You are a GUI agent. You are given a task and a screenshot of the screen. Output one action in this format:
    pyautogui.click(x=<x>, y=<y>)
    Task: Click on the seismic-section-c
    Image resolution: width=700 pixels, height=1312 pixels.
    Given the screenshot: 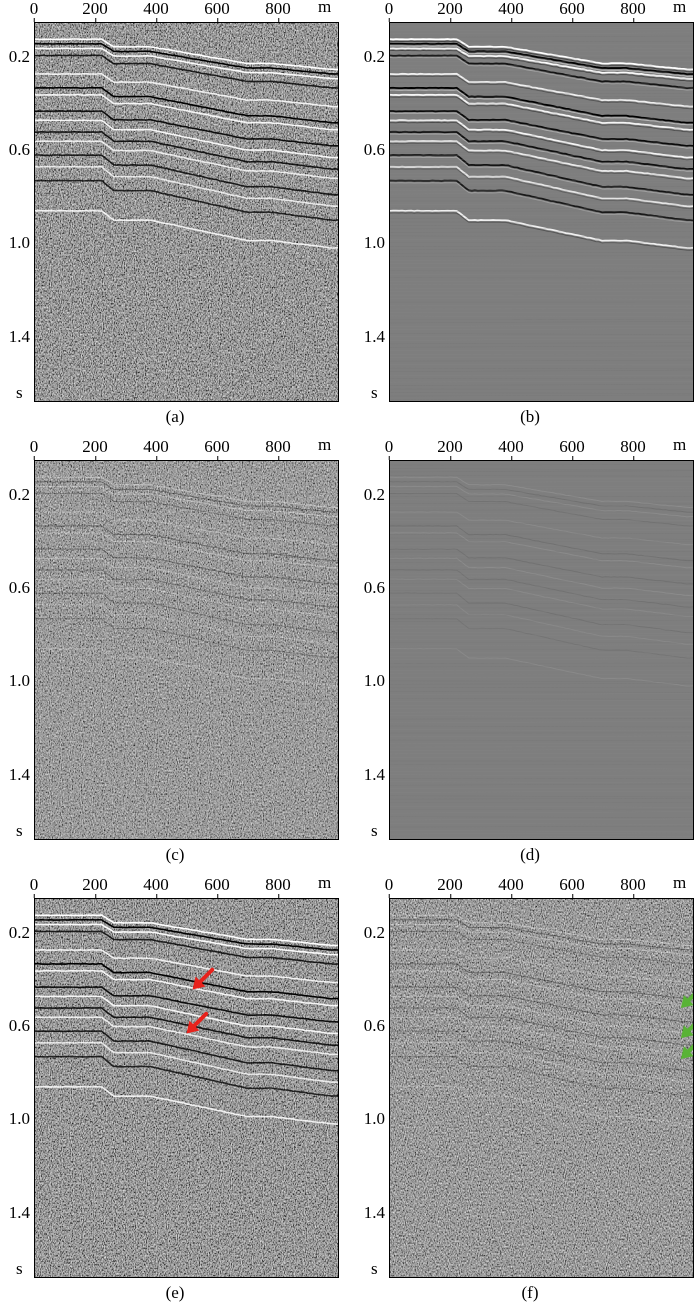 What is the action you would take?
    pyautogui.click(x=186, y=650)
    